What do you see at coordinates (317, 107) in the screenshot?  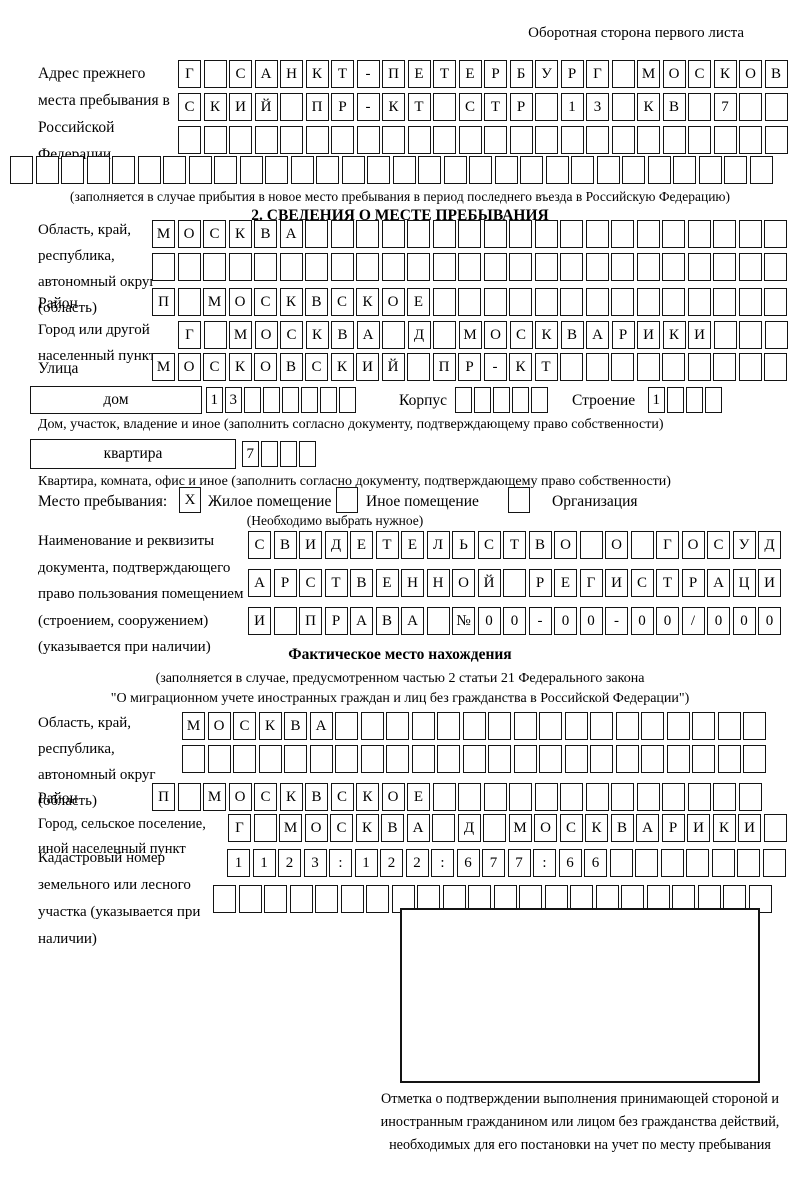 I see `char-cell: П` at bounding box center [317, 107].